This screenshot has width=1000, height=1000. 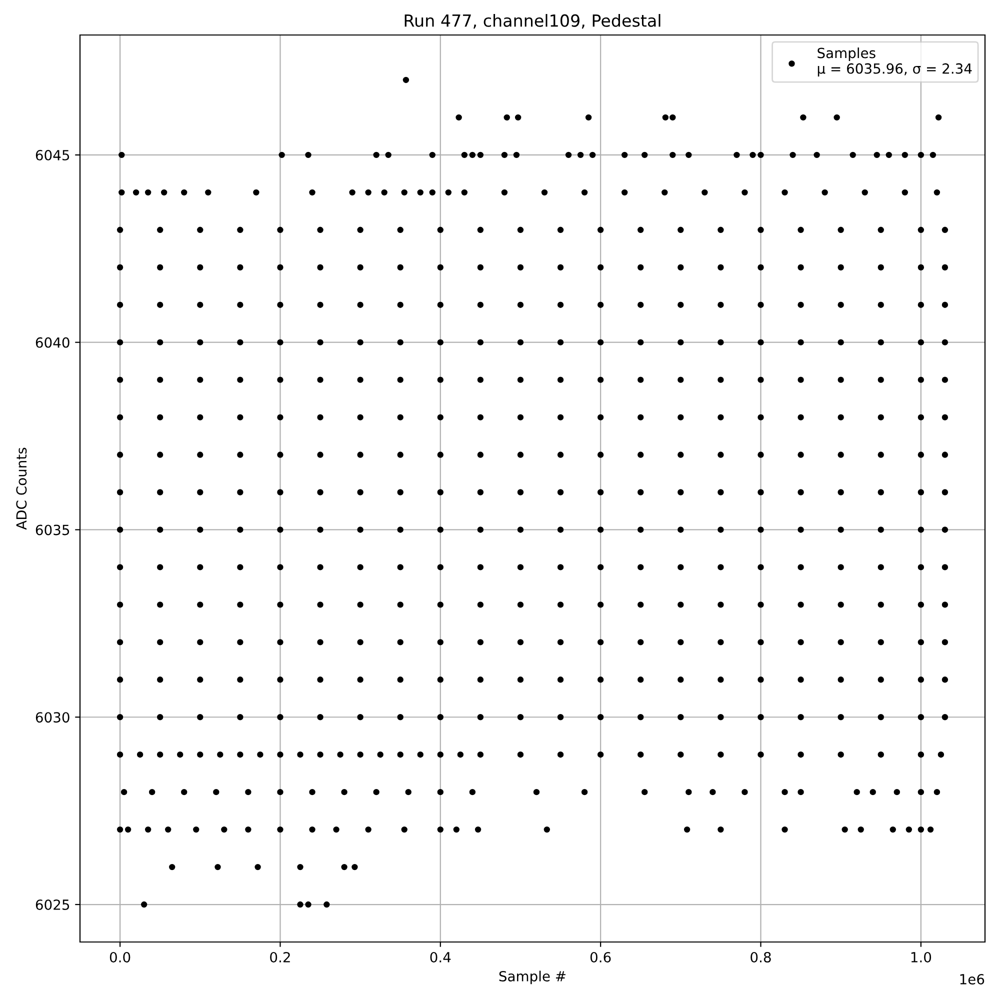 What do you see at coordinates (532, 977) in the screenshot?
I see `x-axis-title: Sample #` at bounding box center [532, 977].